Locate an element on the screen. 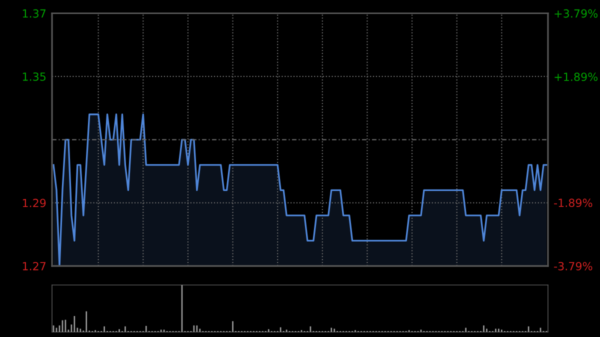  y-tick-label: 1.27 is located at coordinates (34, 266).